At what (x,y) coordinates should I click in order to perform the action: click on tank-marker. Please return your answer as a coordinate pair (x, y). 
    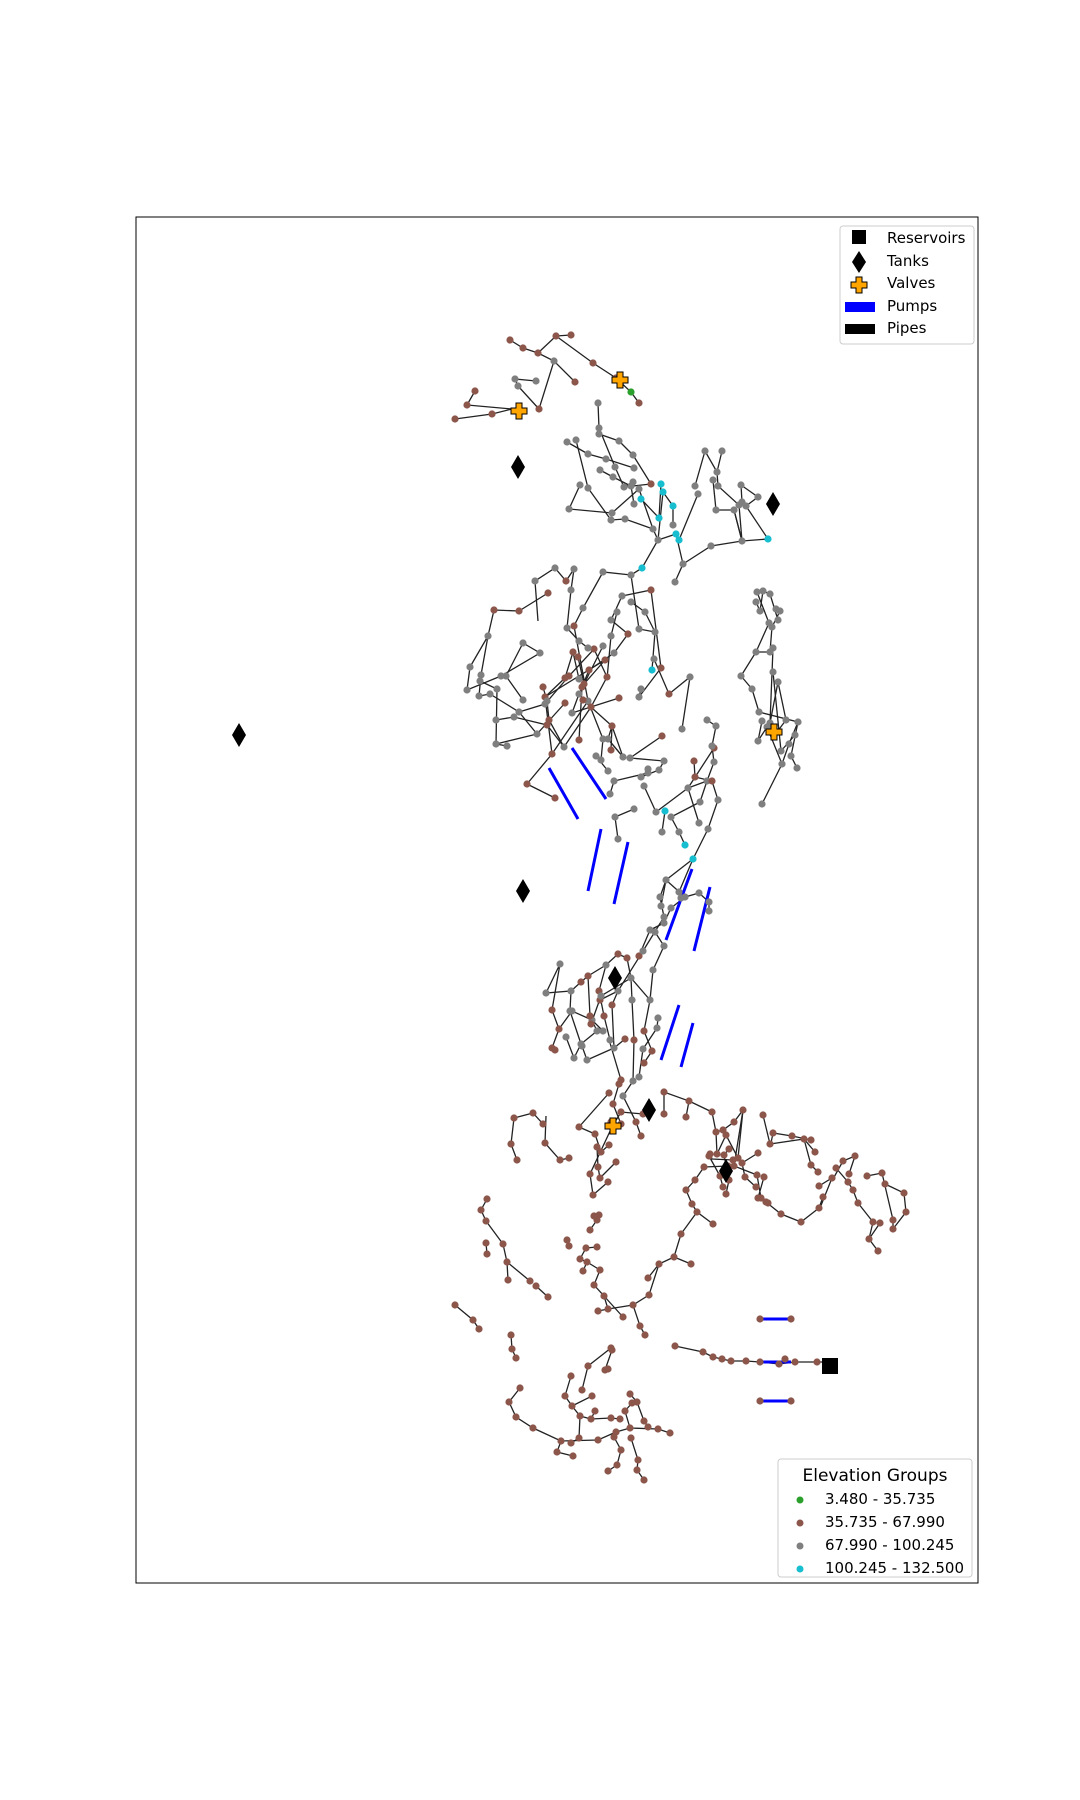
    Looking at the image, I should click on (773, 504).